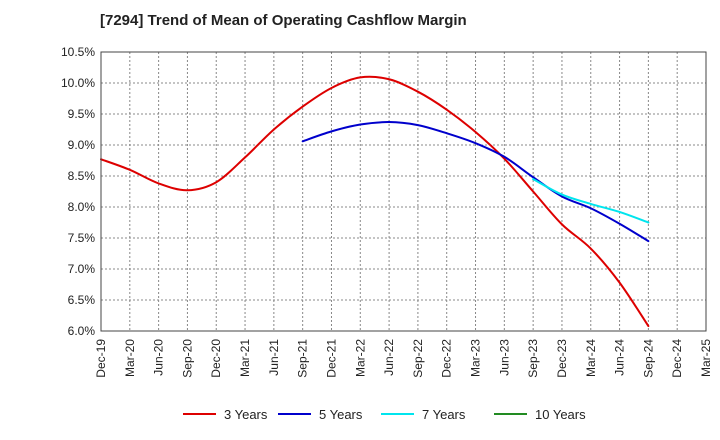 This screenshot has height=440, width=720. I want to click on y-tick-label: 7.0%, so click(82, 269).